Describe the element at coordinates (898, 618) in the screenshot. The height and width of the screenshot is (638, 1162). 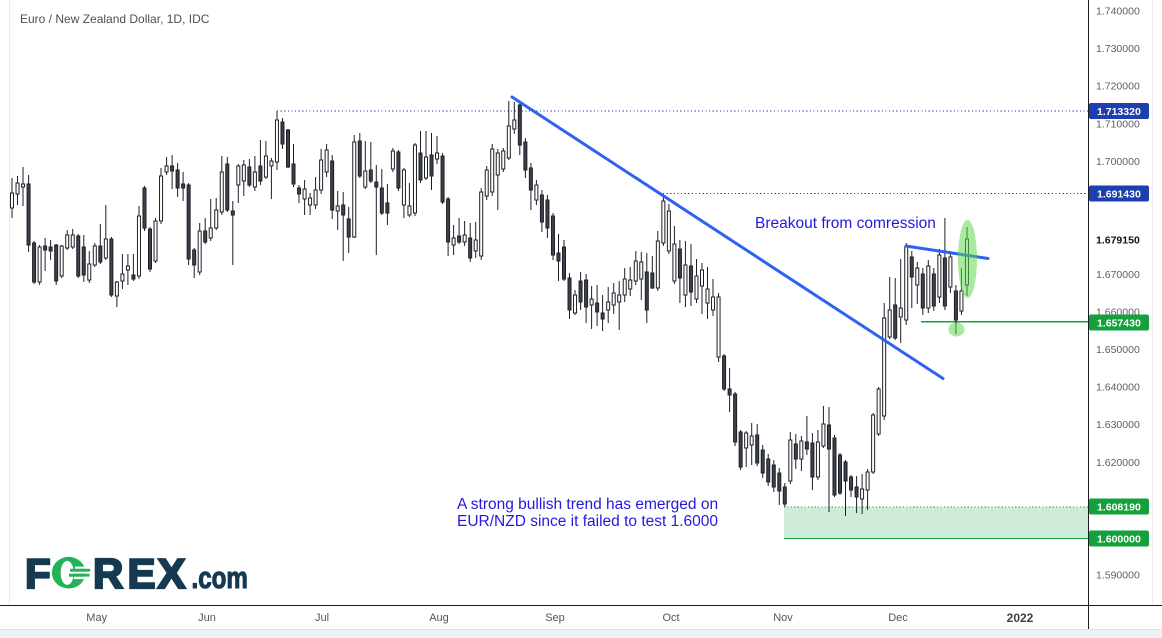
I see `svg-text: Dec` at that location.